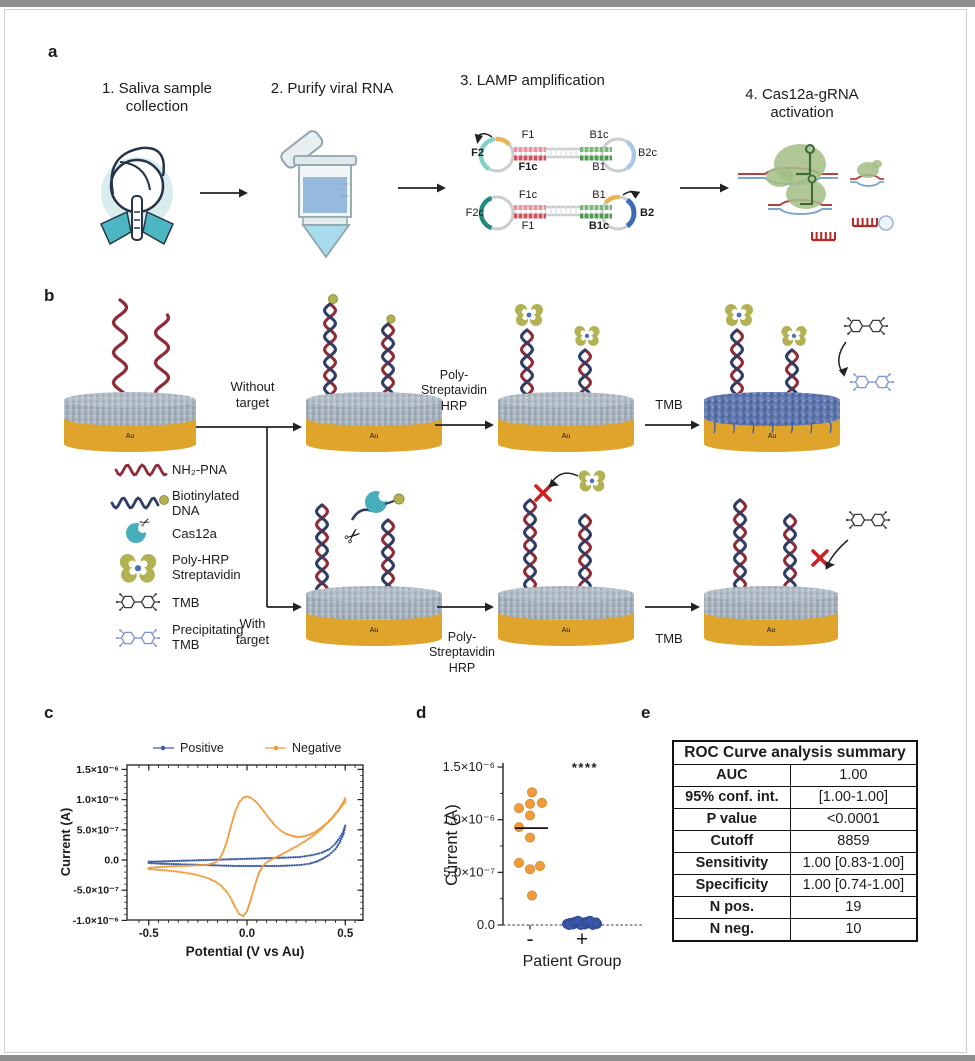 The height and width of the screenshot is (1061, 975). I want to click on step-1-title: 1. Saliva sample collection, so click(157, 98).